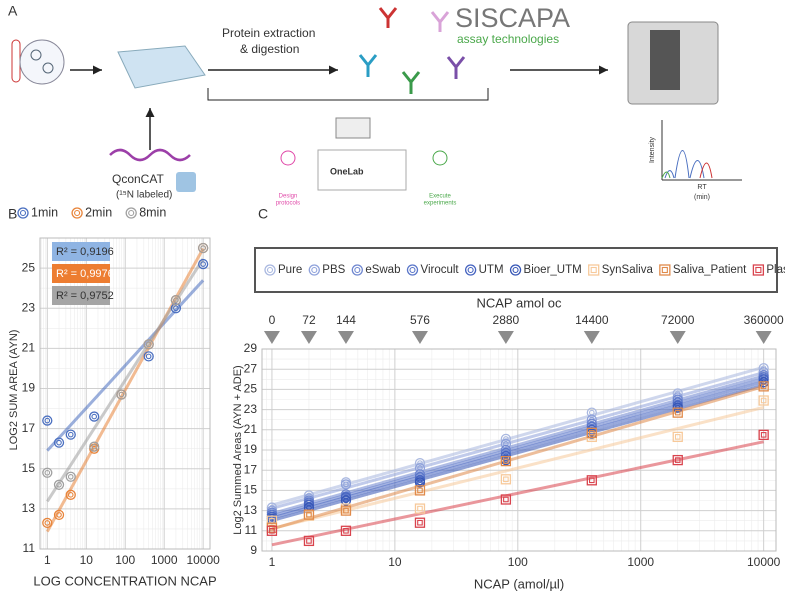 The image size is (785, 598). What do you see at coordinates (16, 61) in the screenshot?
I see `tube-icon` at bounding box center [16, 61].